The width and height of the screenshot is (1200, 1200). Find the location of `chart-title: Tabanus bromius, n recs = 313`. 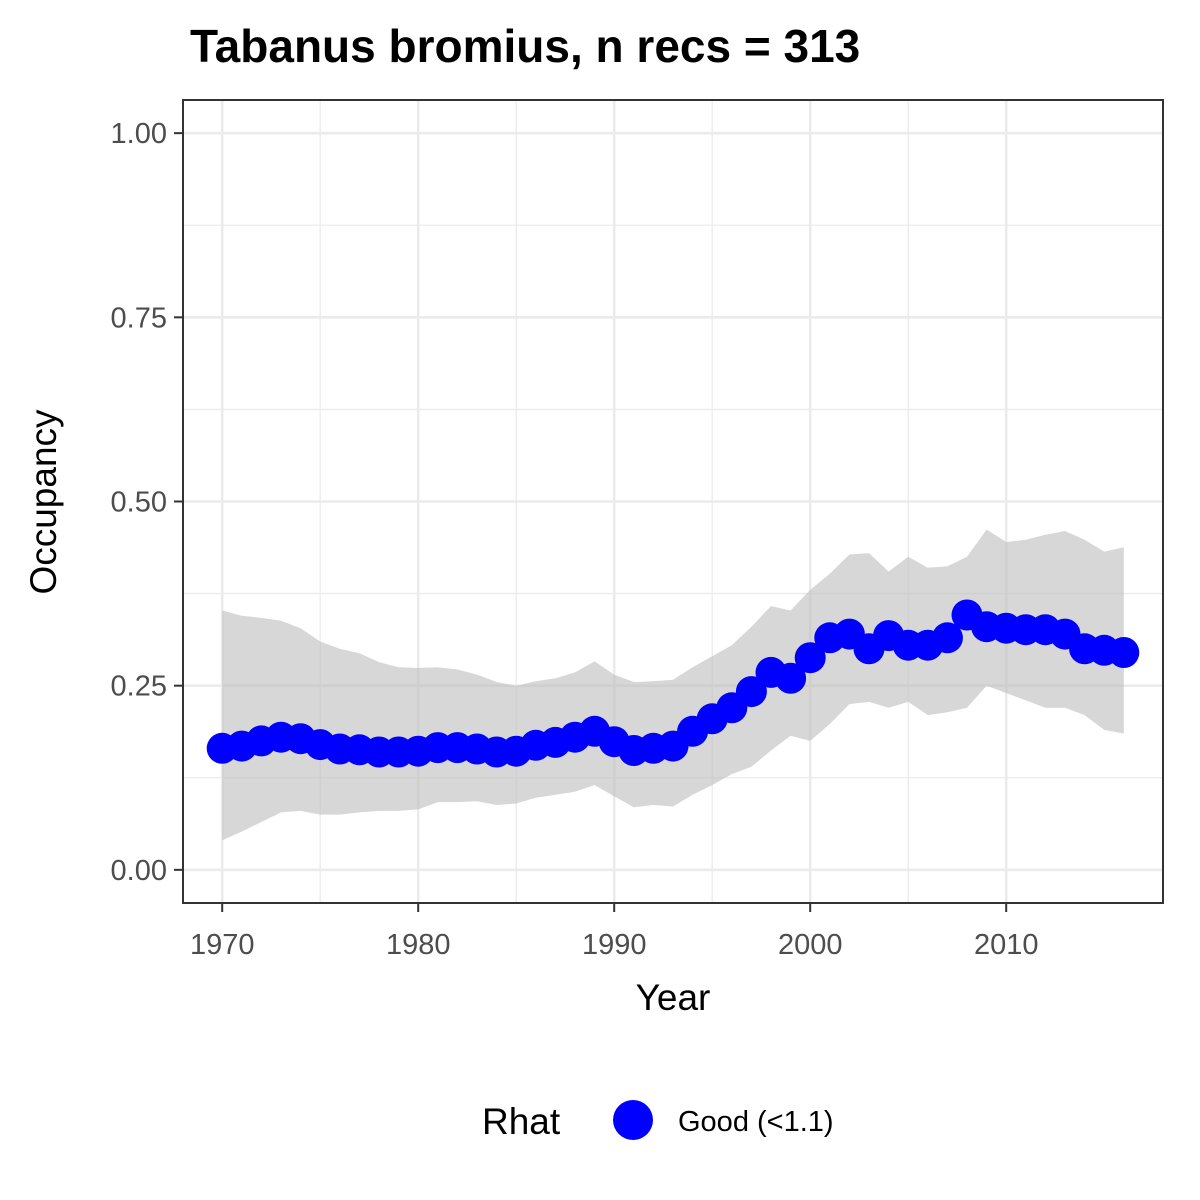

chart-title: Tabanus bromius, n recs = 313 is located at coordinates (525, 46).